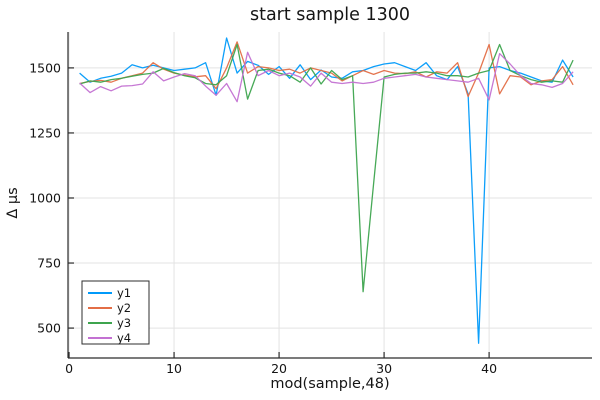 The image size is (600, 400). What do you see at coordinates (124, 308) in the screenshot?
I see `legend-label-y2: y2` at bounding box center [124, 308].